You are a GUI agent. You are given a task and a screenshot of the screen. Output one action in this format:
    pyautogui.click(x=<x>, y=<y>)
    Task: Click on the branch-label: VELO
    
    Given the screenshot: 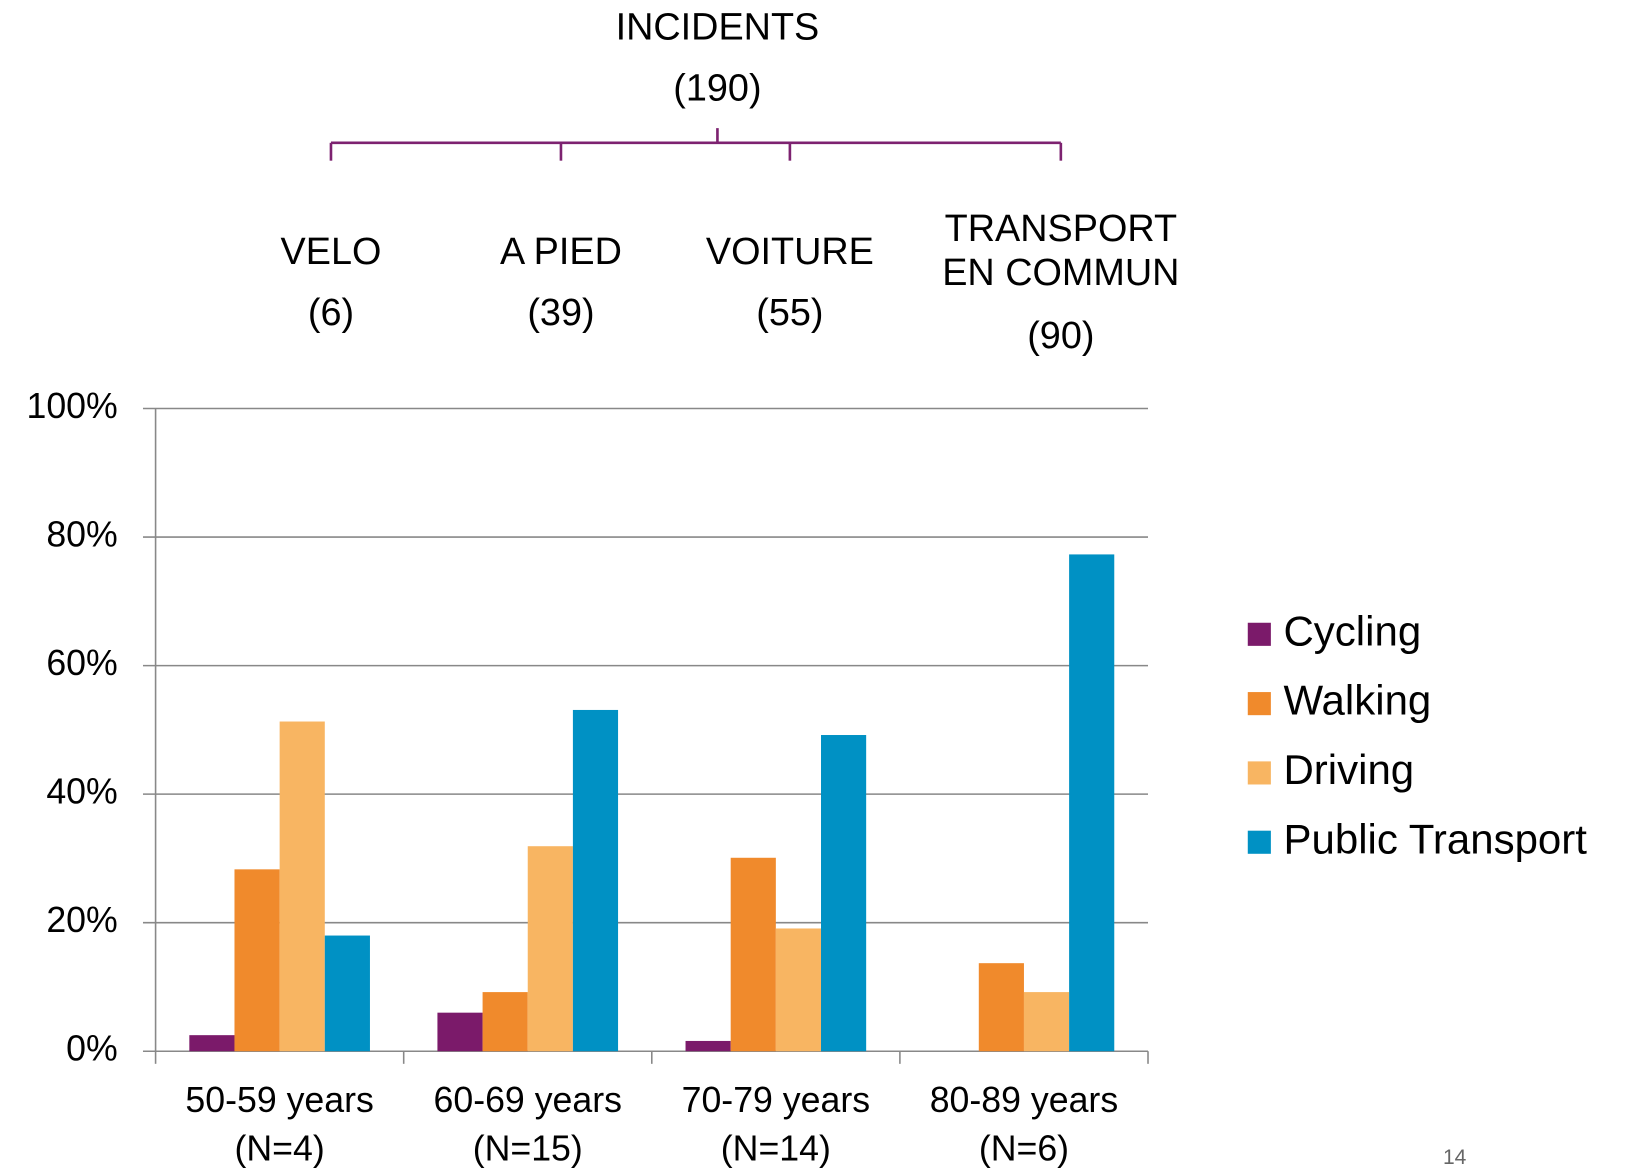 What is the action you would take?
    pyautogui.click(x=331, y=252)
    